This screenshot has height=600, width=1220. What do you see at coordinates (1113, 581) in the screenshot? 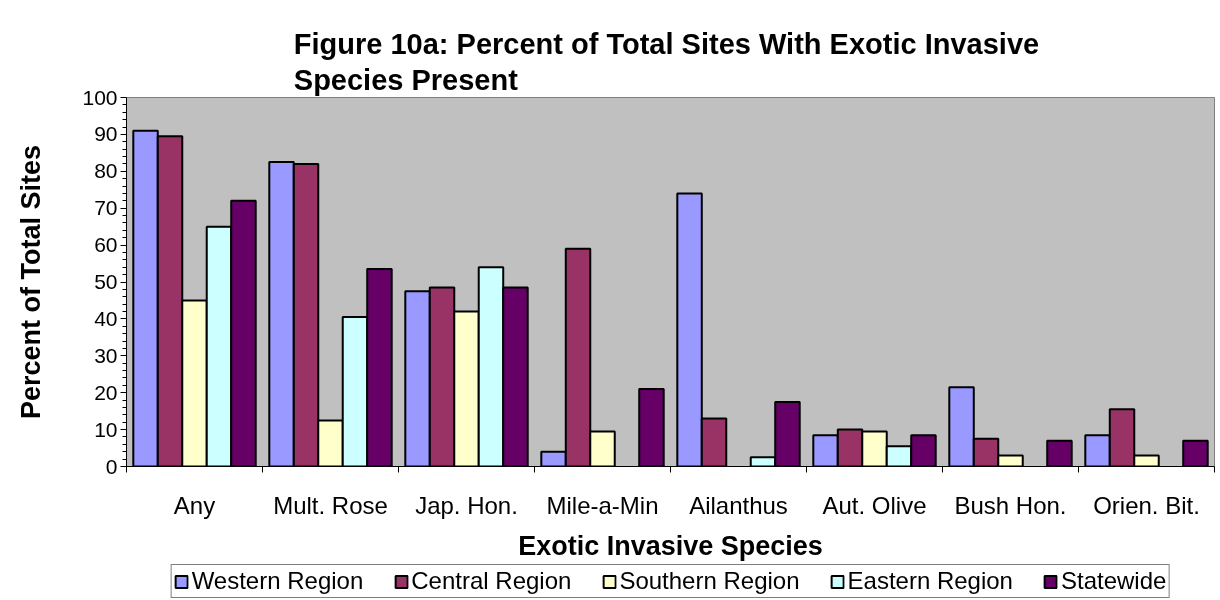
I see `legend-label: Statewide` at bounding box center [1113, 581].